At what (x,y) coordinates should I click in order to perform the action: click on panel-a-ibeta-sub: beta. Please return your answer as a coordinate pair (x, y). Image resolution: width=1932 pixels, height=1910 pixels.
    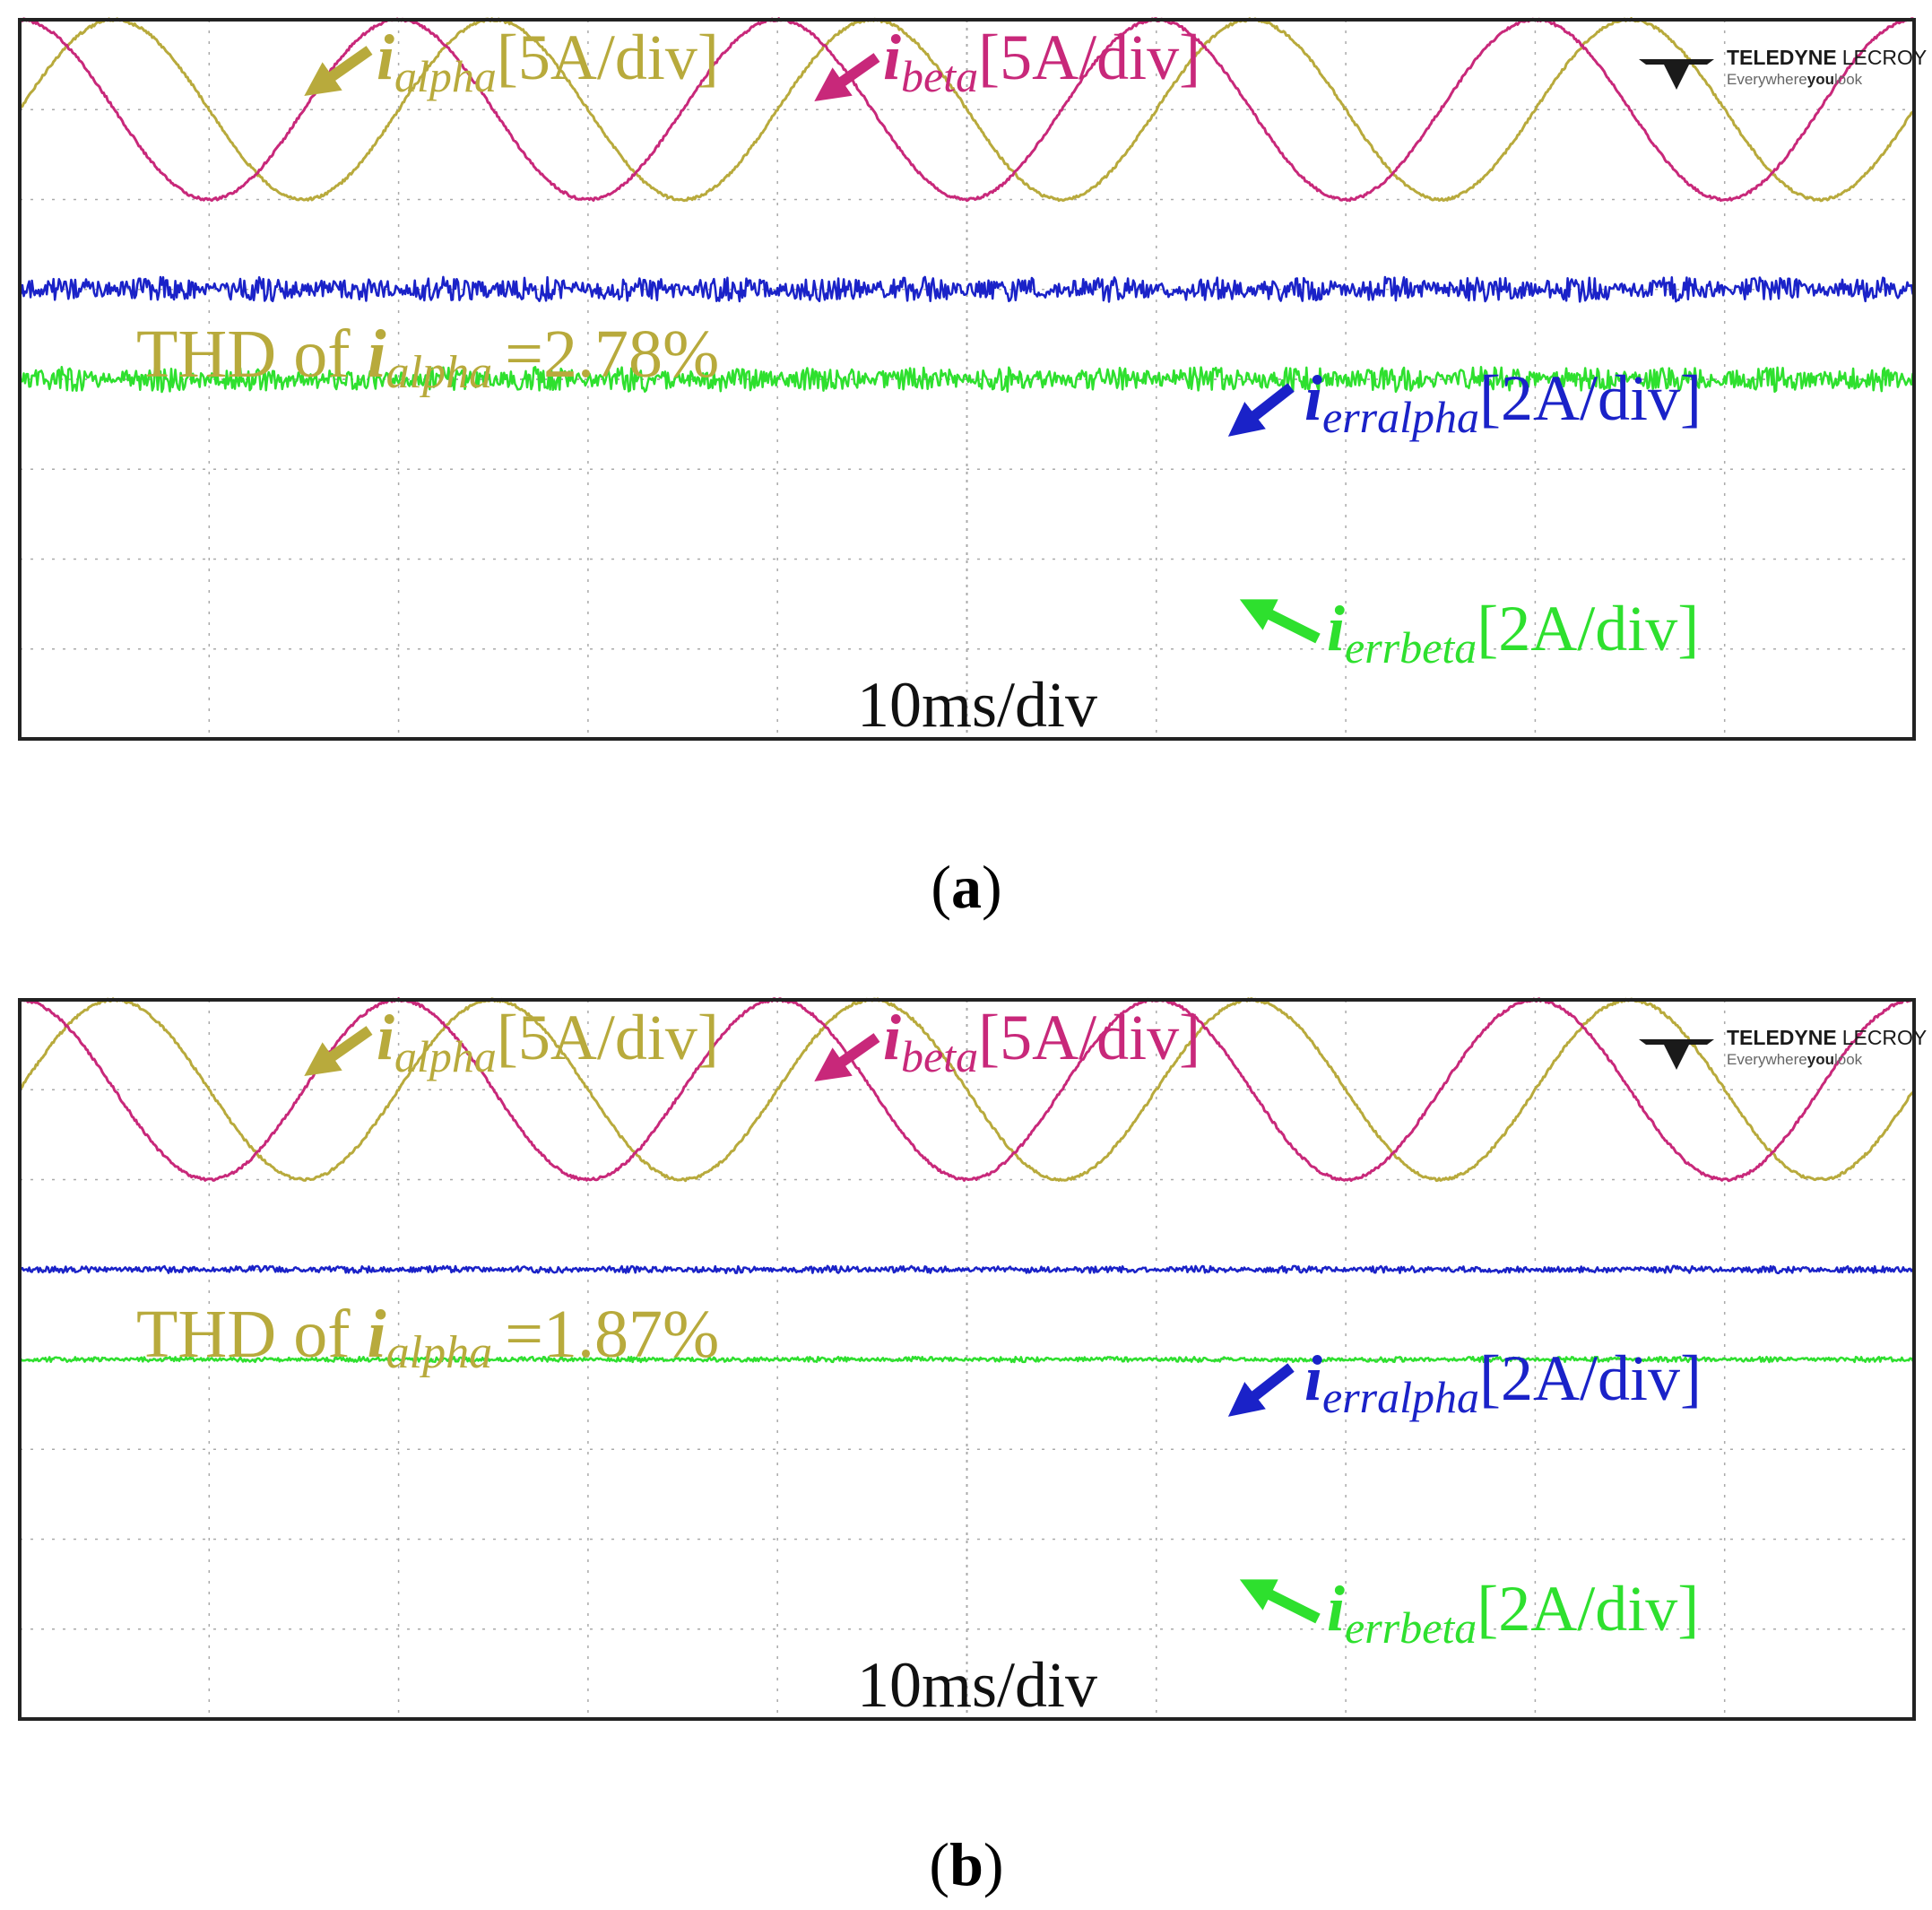
    Looking at the image, I should click on (939, 76).